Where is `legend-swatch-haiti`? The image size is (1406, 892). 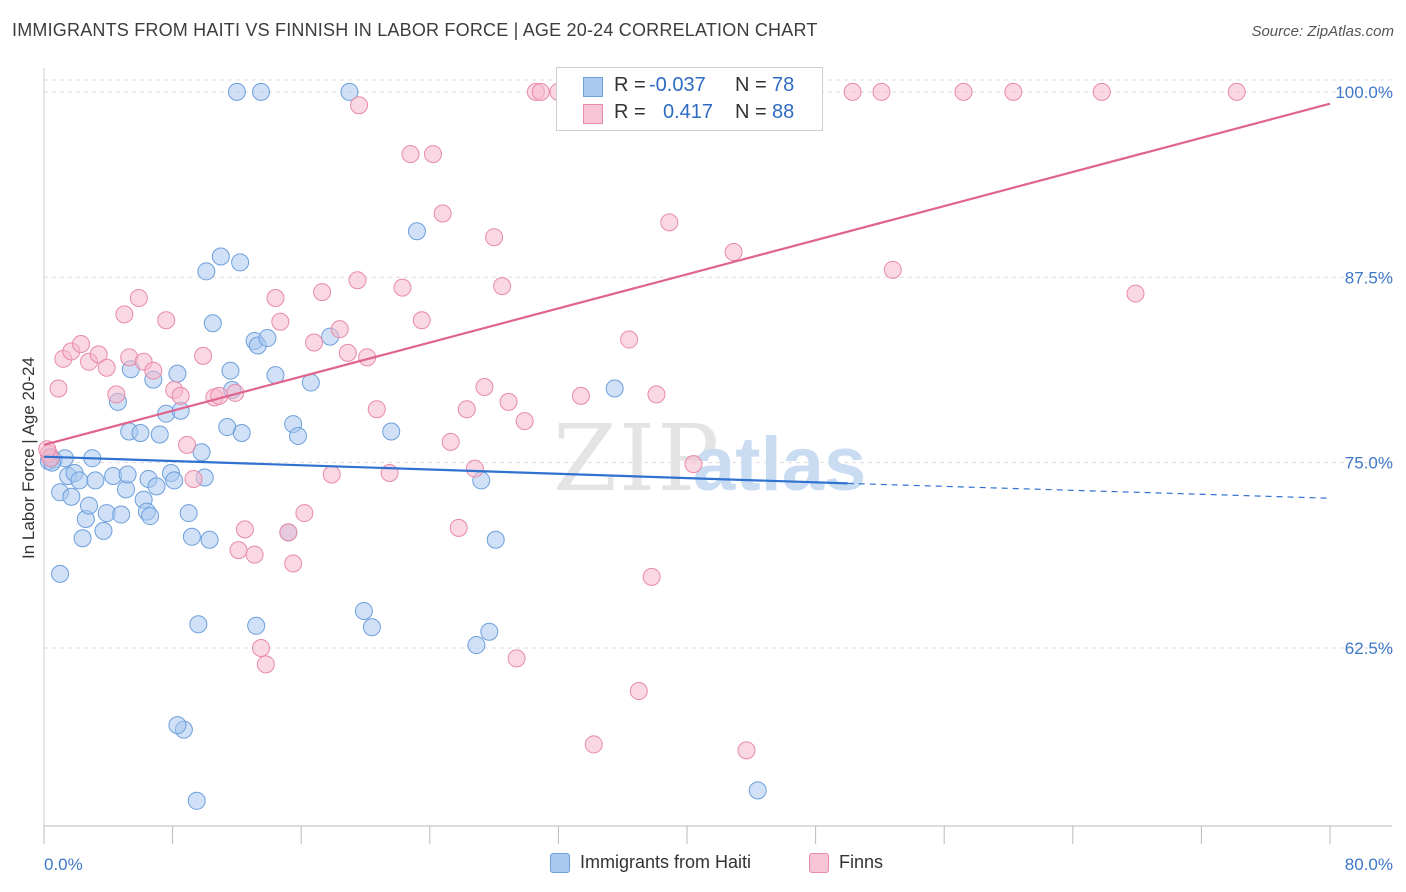
legend-swatch-haiti is located at coordinates (560, 862).